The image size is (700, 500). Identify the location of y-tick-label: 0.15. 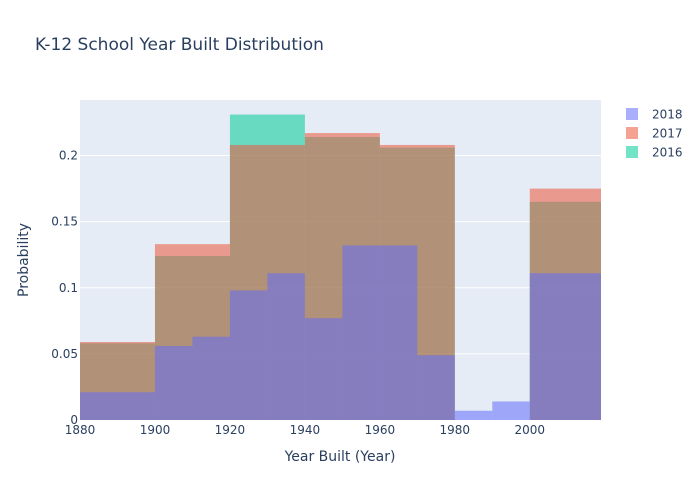
(64, 222).